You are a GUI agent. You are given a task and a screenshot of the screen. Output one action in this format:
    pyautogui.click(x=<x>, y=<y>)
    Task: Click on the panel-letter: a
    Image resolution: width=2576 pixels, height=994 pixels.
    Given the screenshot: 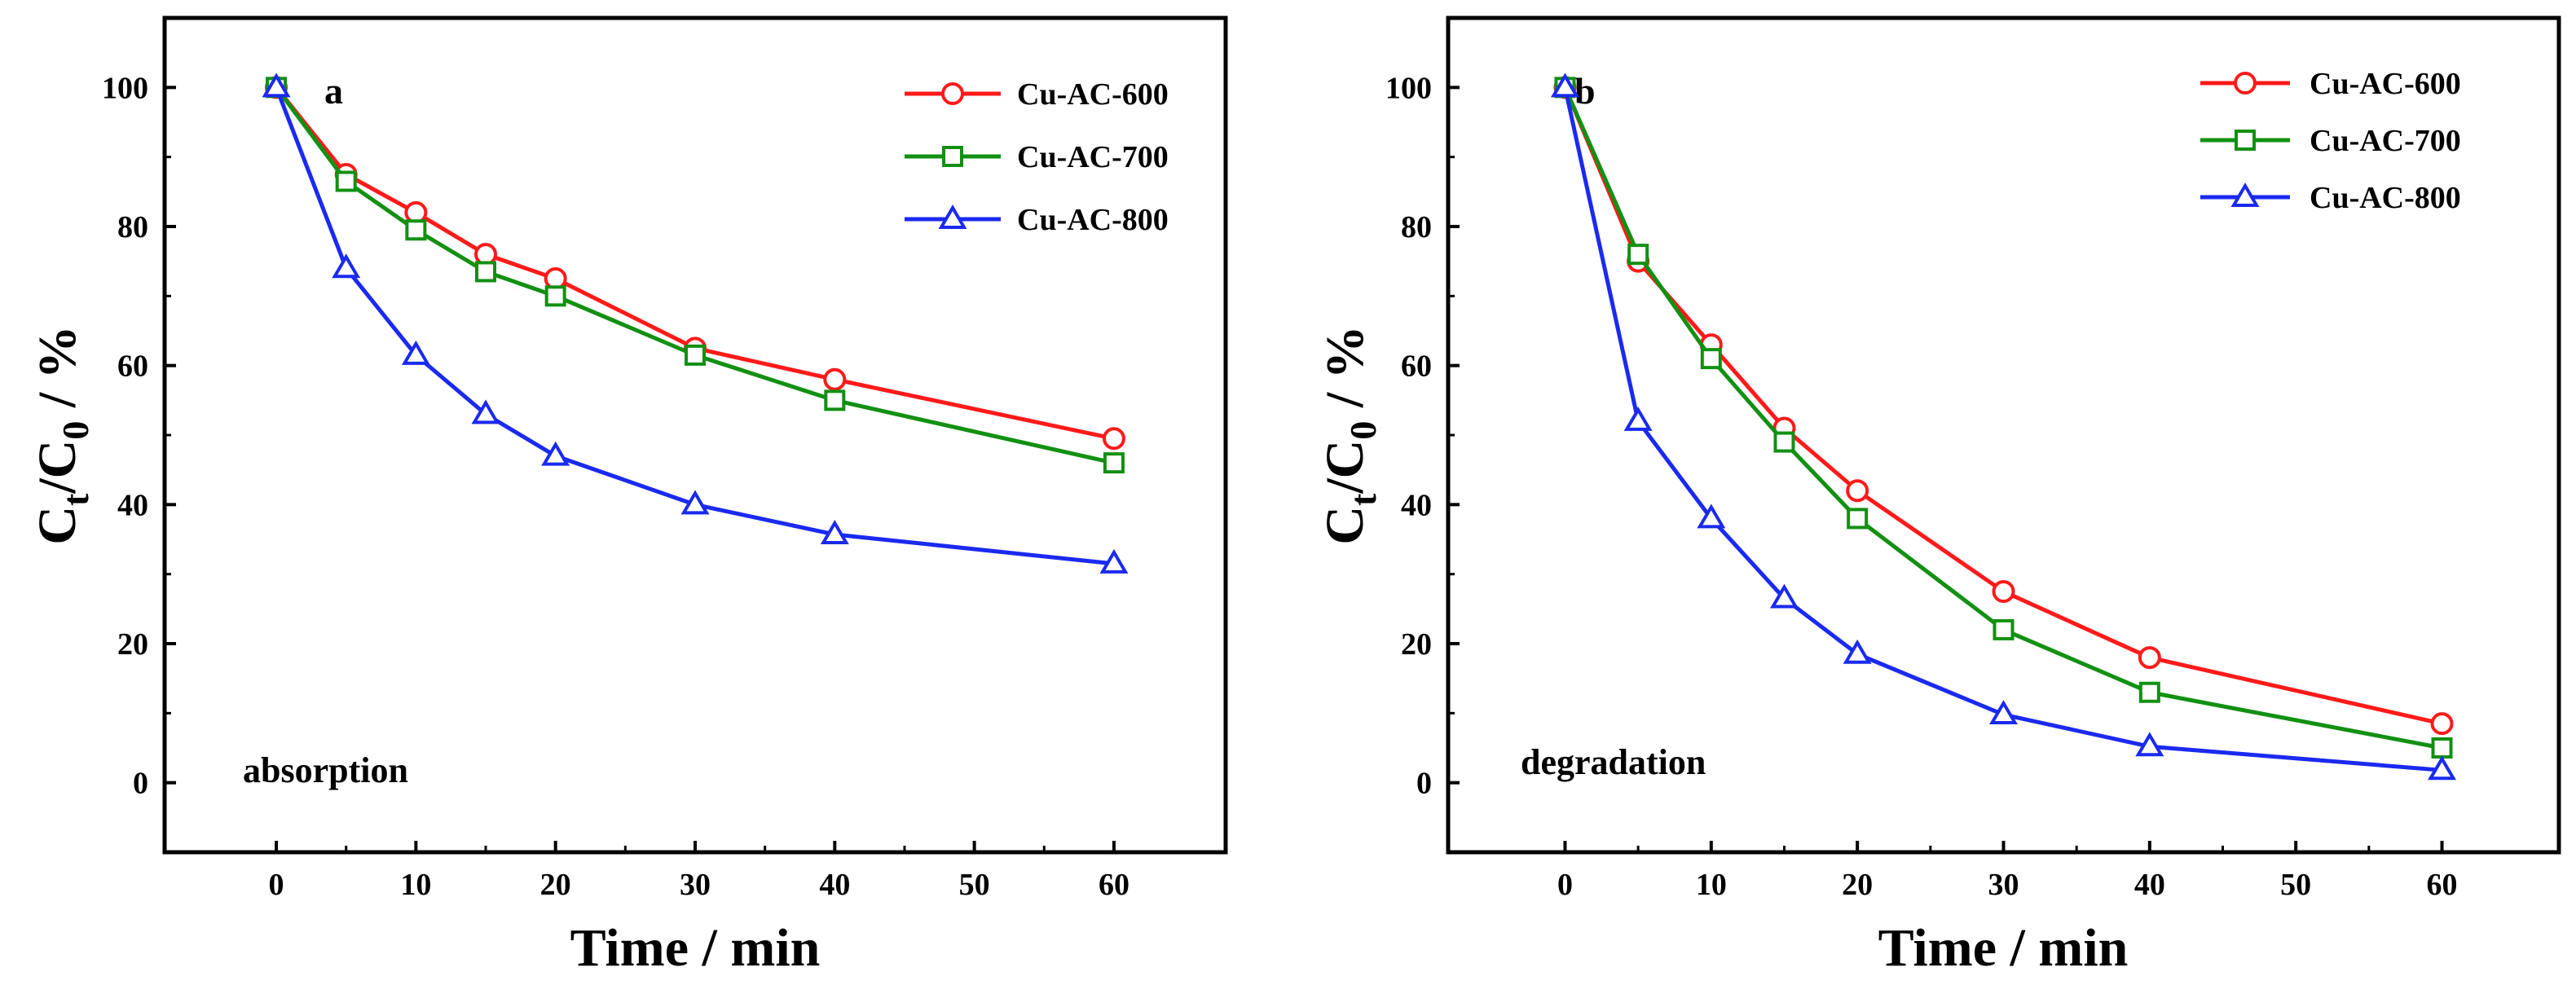 What is the action you would take?
    pyautogui.click(x=334, y=91)
    